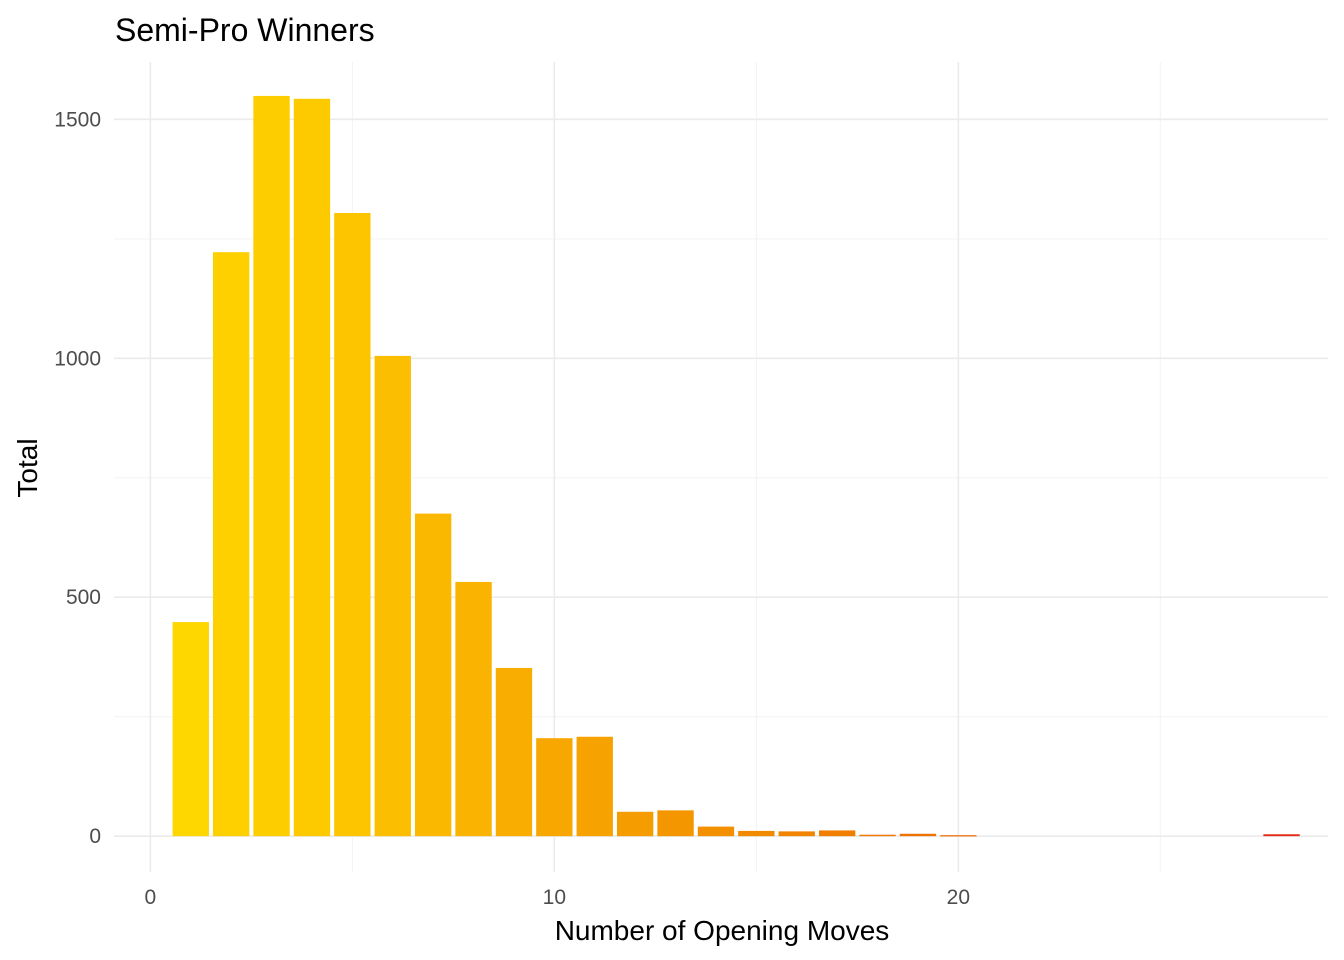 The height and width of the screenshot is (960, 1344). I want to click on chart-title: Semi-Pro Winners, so click(245, 30).